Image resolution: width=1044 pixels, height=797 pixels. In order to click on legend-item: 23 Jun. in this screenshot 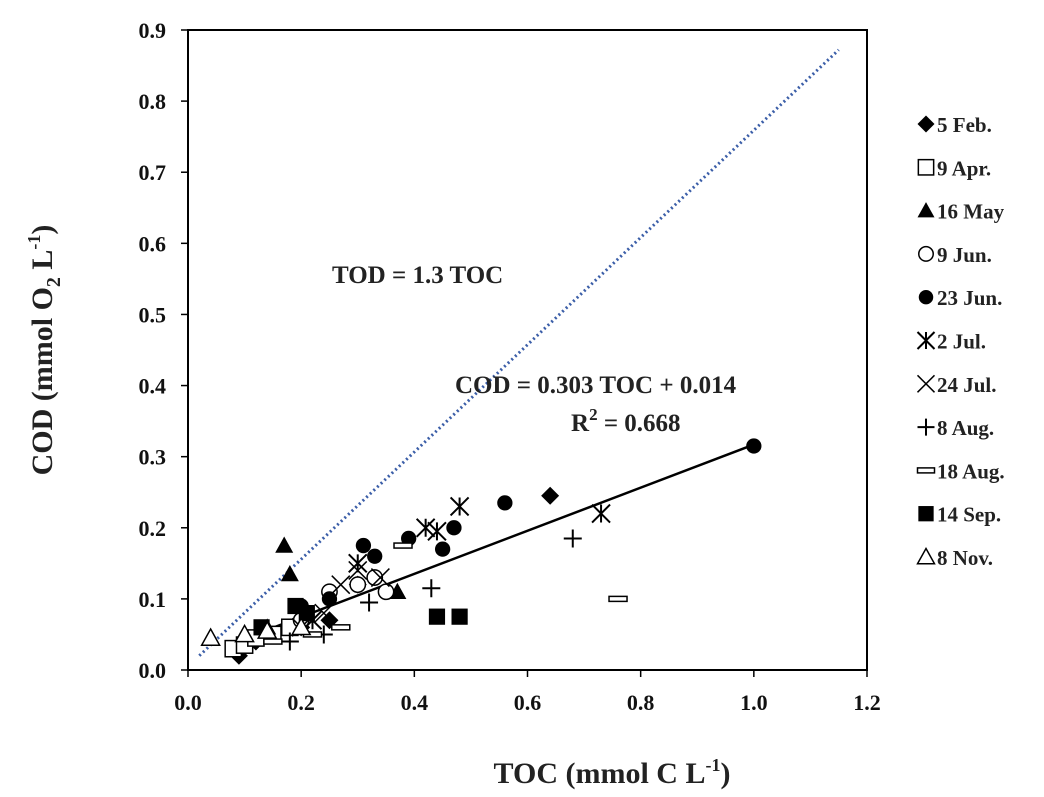, I will do `click(960, 298)`.